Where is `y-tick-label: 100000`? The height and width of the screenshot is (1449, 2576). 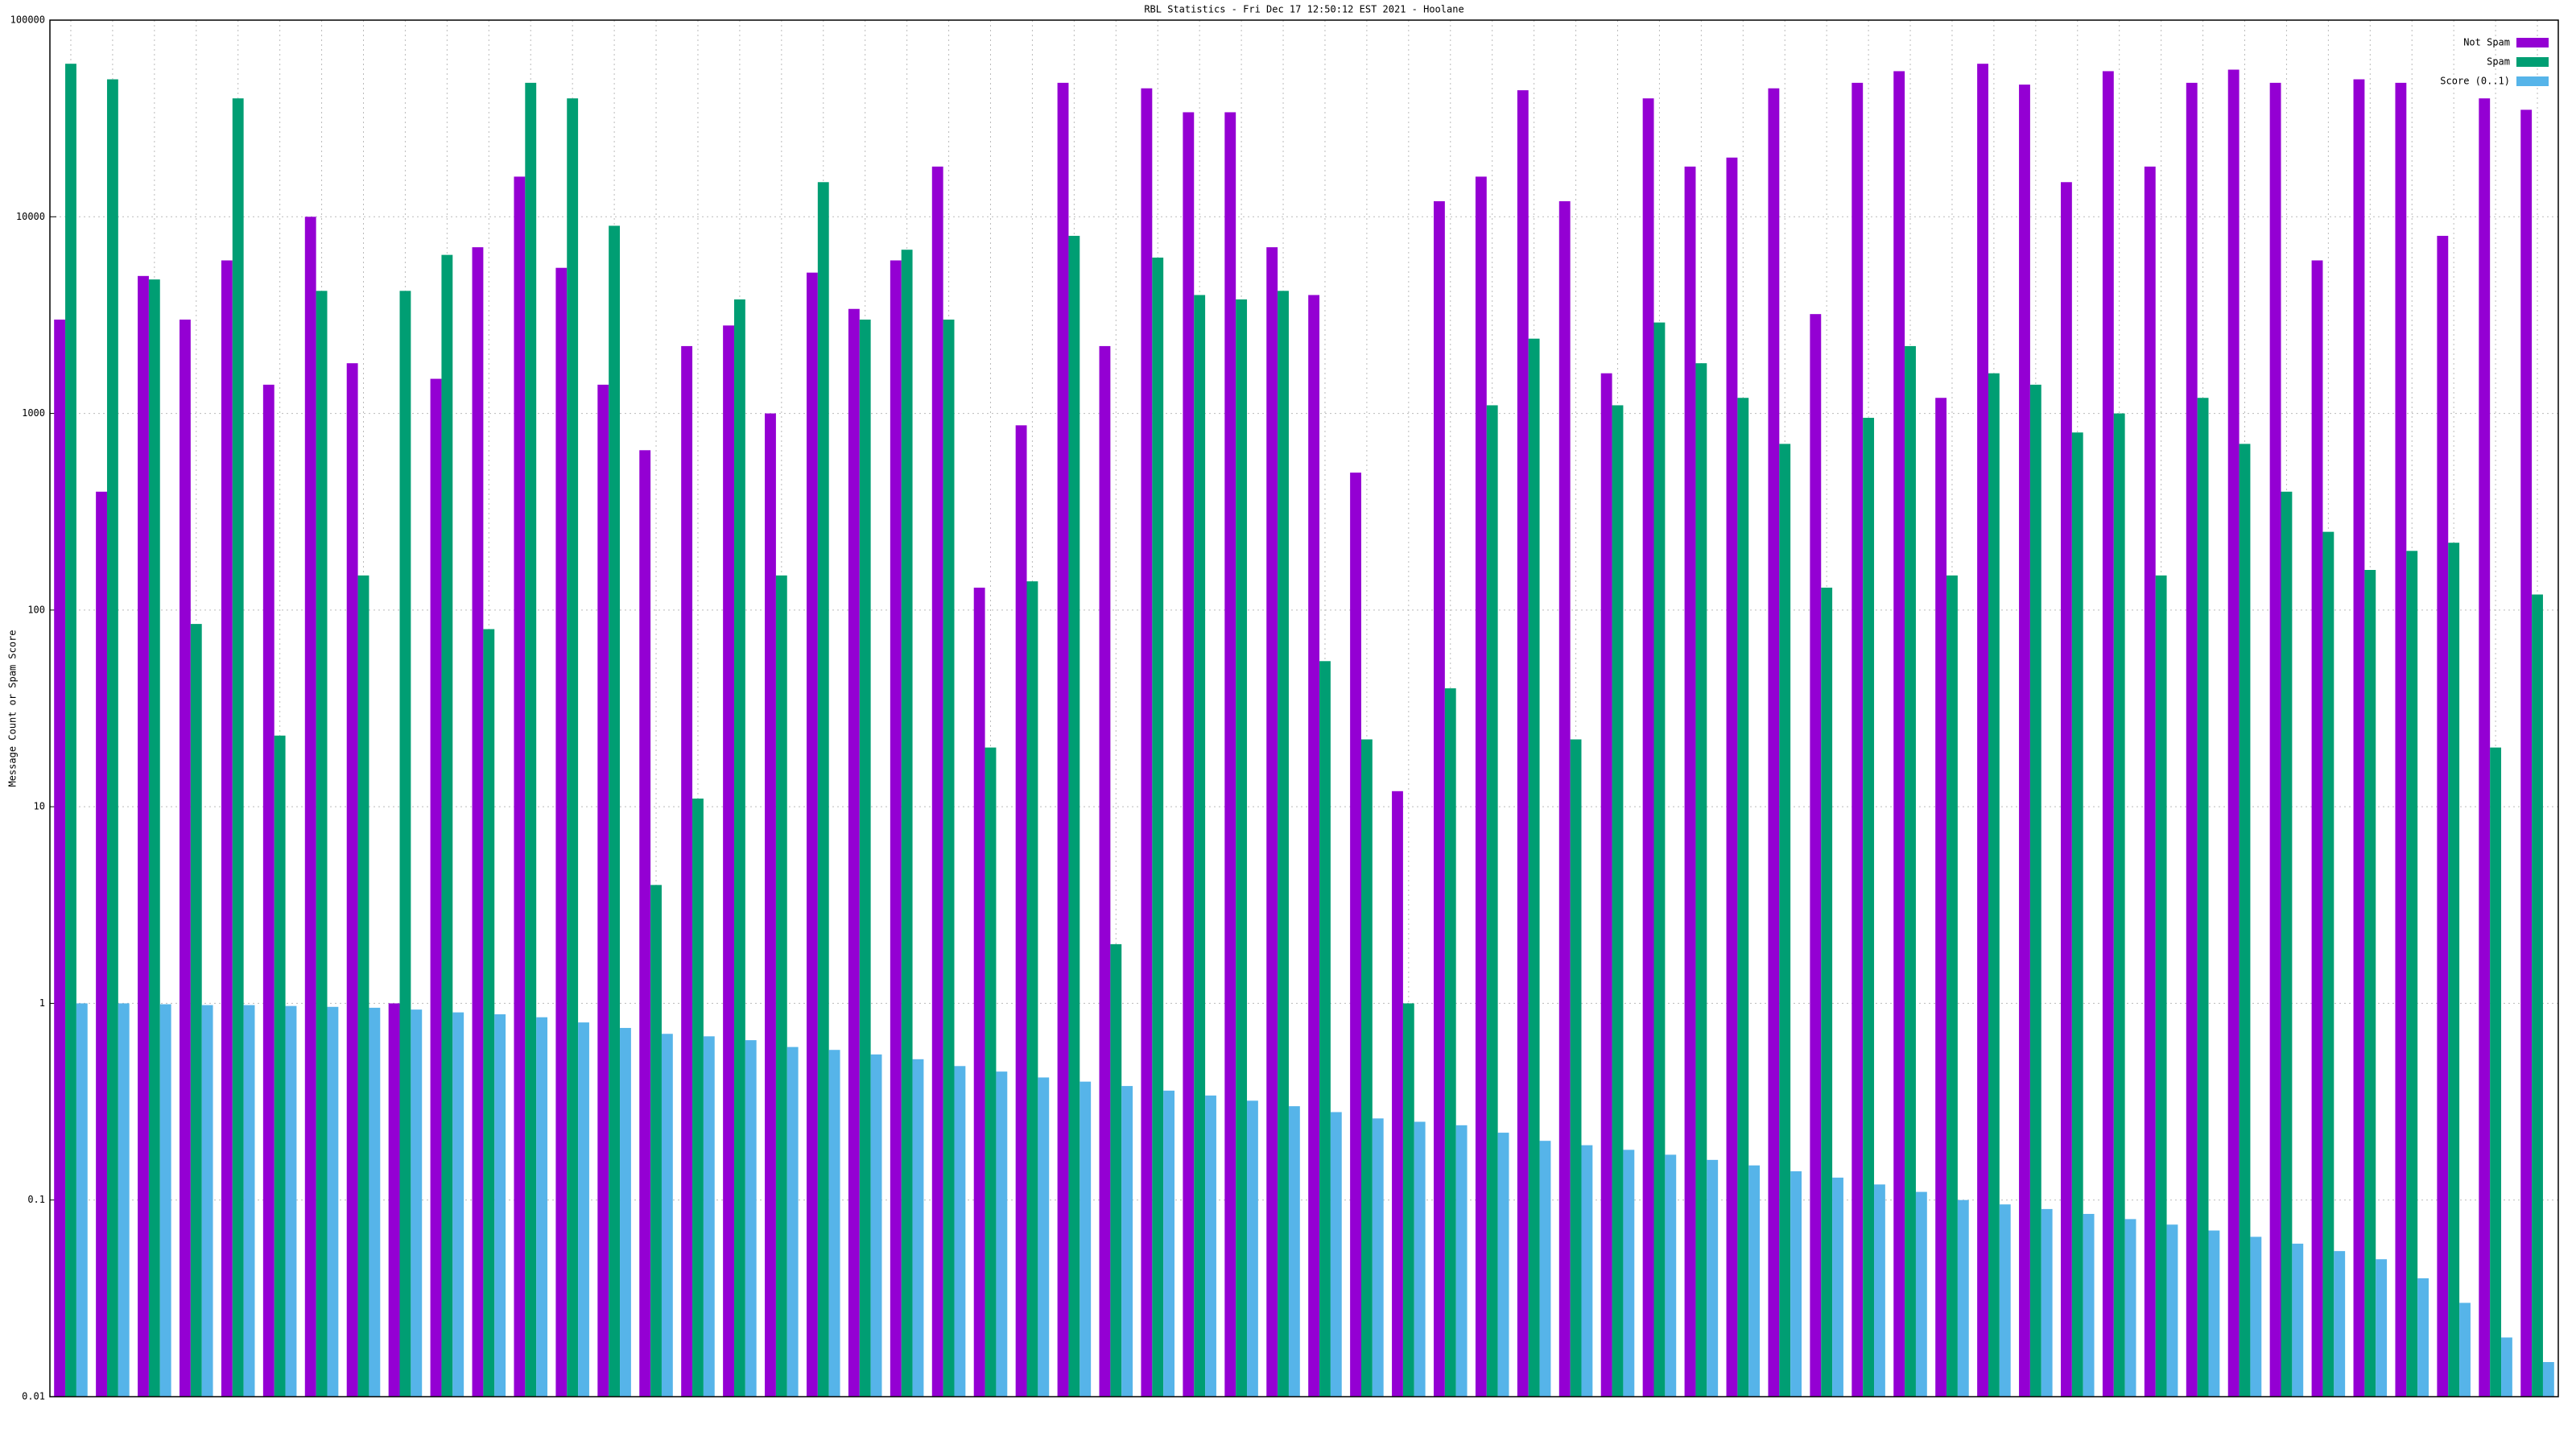 y-tick-label: 100000 is located at coordinates (27, 20).